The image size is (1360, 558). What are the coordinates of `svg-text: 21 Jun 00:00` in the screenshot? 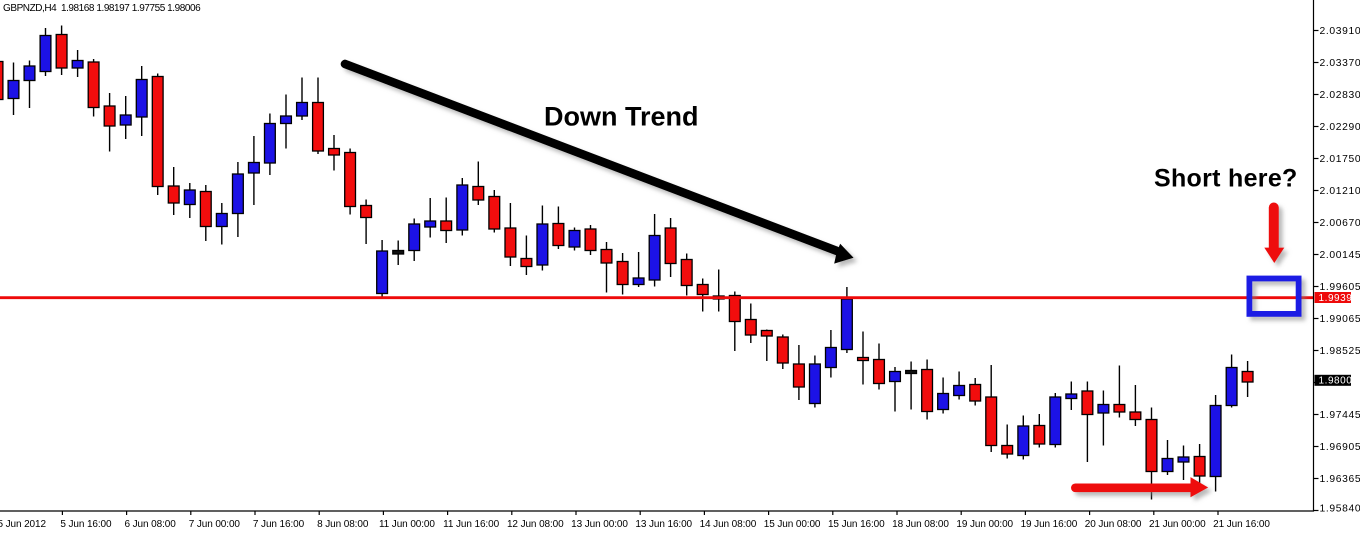 It's located at (1177, 524).